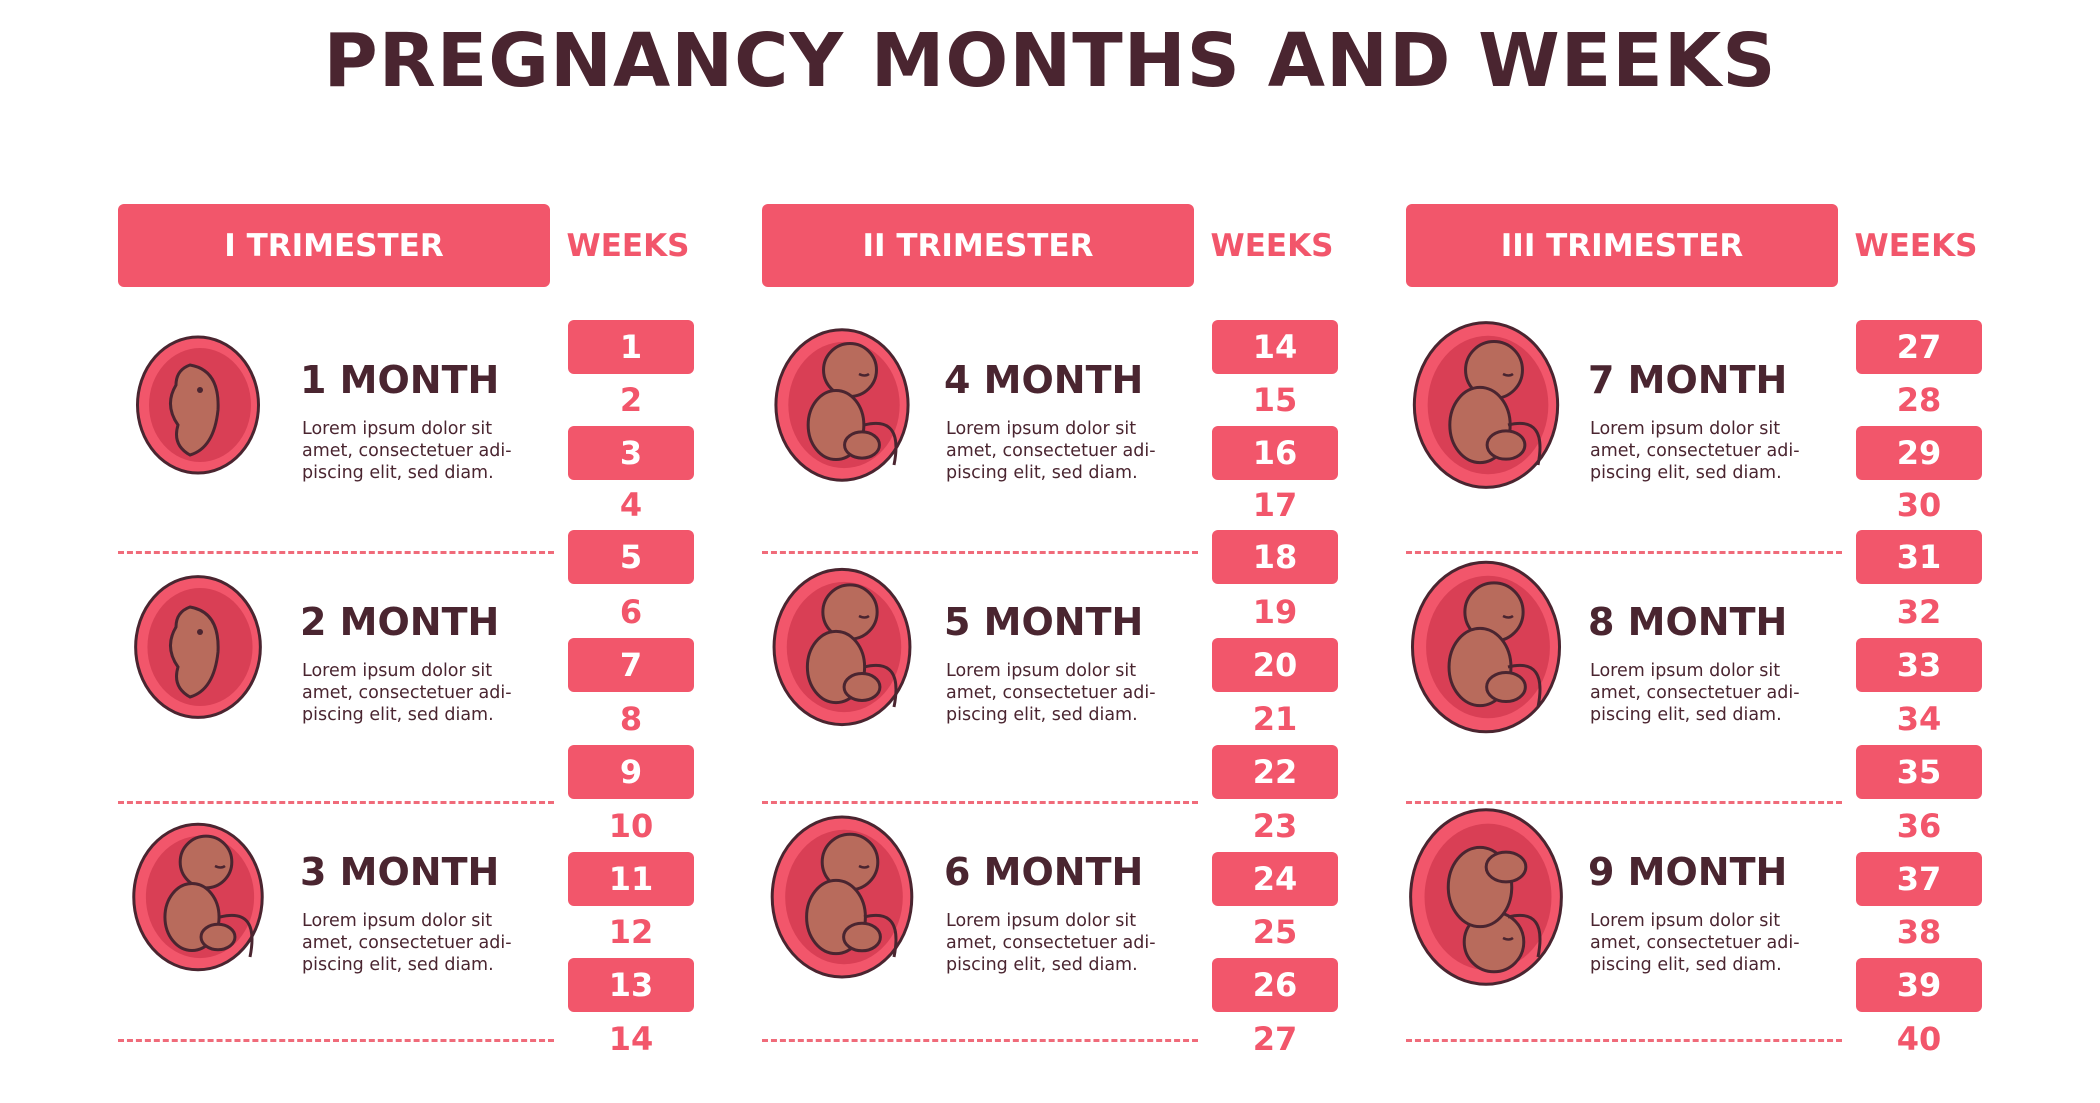 This screenshot has height=1103, width=2100. What do you see at coordinates (1275, 612) in the screenshot?
I see `week-number: 19` at bounding box center [1275, 612].